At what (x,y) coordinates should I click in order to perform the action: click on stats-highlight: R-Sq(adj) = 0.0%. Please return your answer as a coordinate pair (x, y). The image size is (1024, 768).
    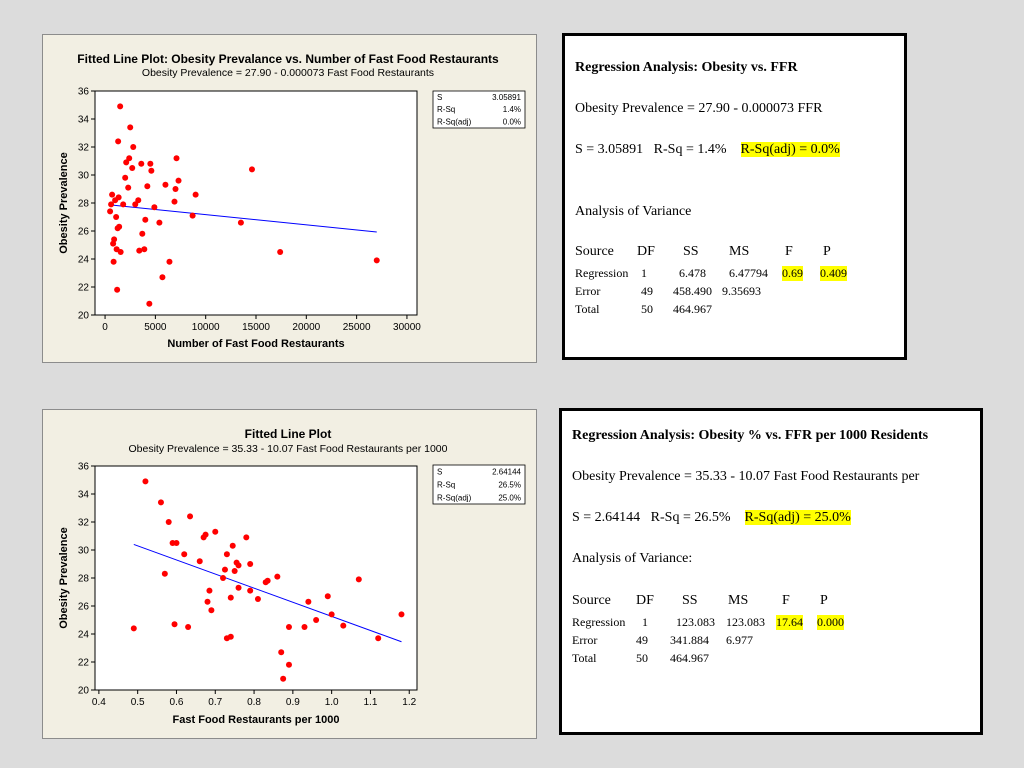
    Looking at the image, I should click on (790, 149).